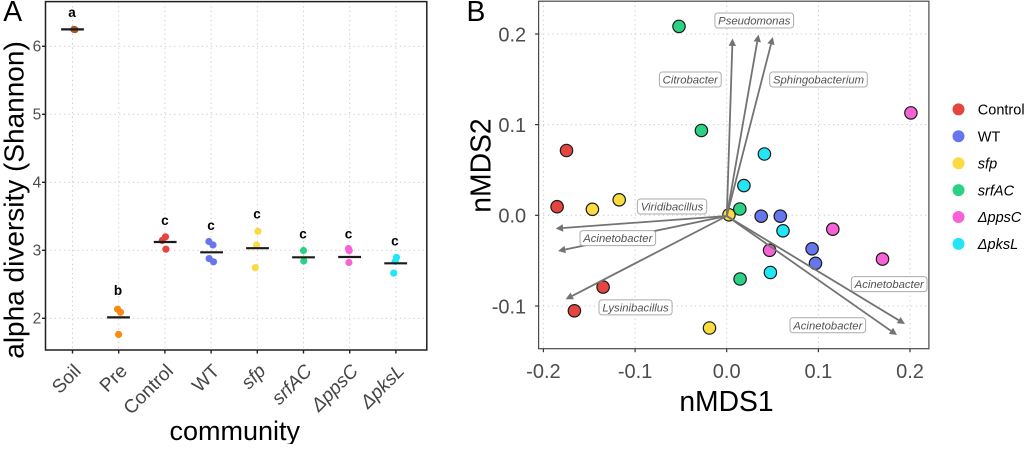 Image resolution: width=1024 pixels, height=449 pixels. What do you see at coordinates (235, 430) in the screenshot?
I see `svg-text: community` at bounding box center [235, 430].